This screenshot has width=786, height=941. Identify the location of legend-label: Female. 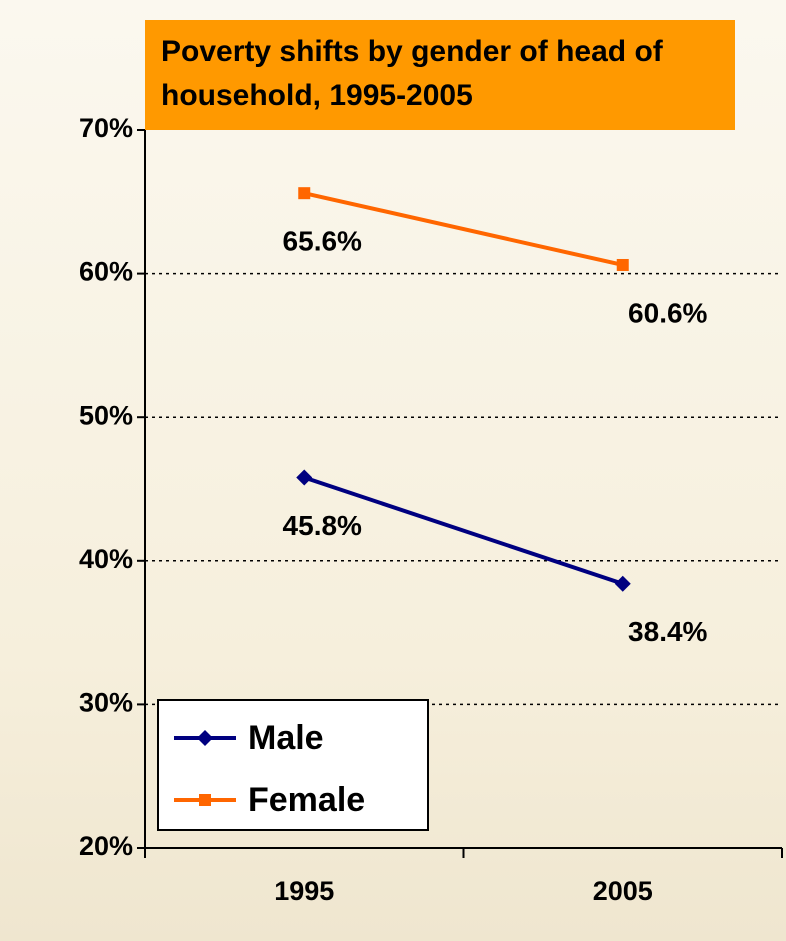
(306, 800).